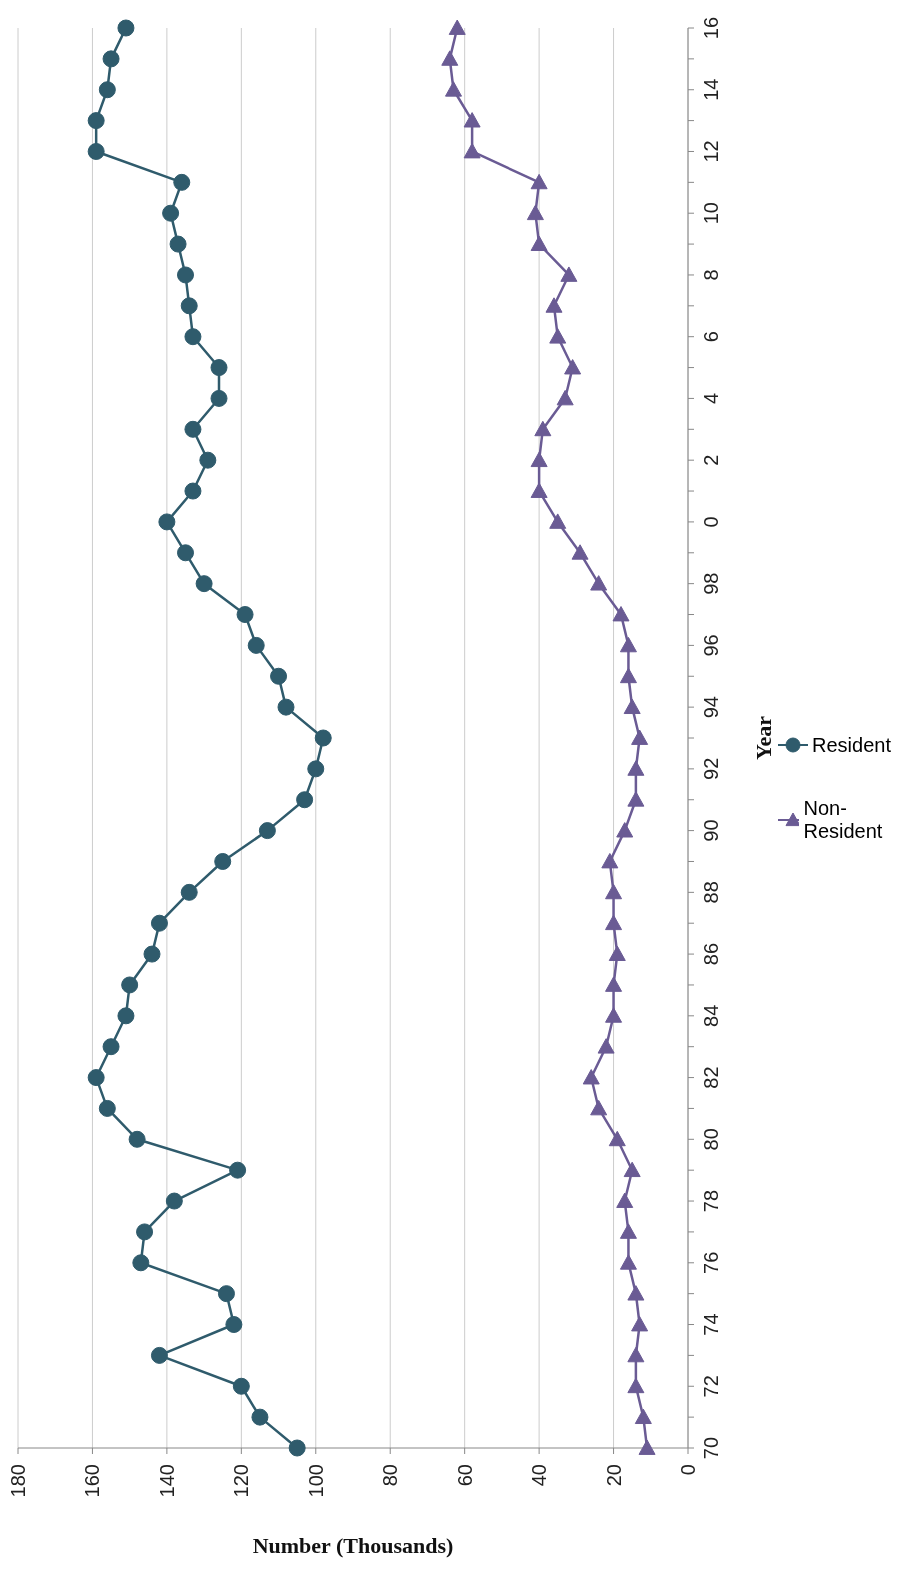 This screenshot has width=906, height=1585. I want to click on y-tick-label: 82, so click(711, 1077).